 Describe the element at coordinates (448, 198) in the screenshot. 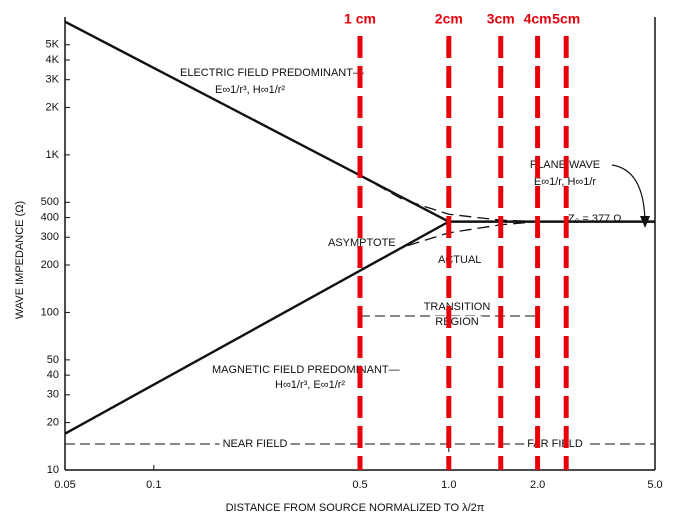

I see `series-line` at that location.